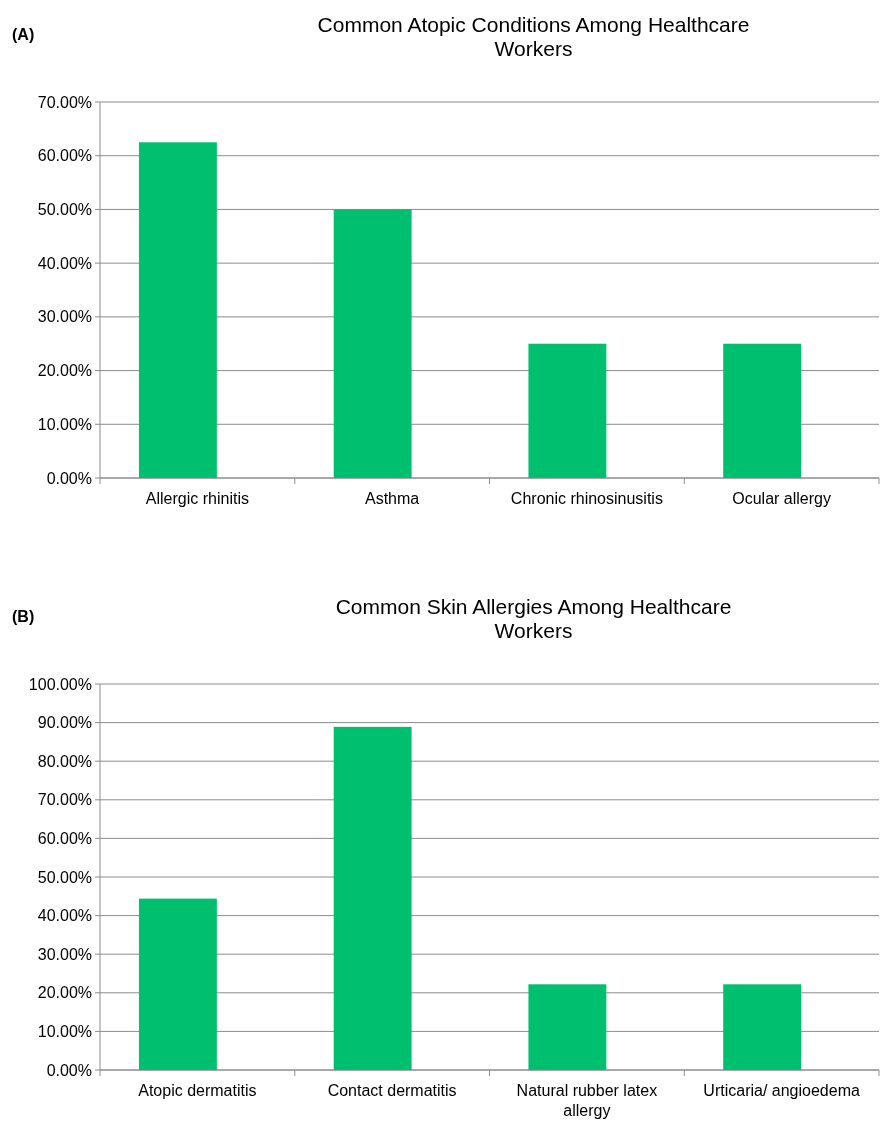 Image resolution: width=895 pixels, height=1138 pixels. I want to click on x-tick-label: Urticaria/ angioedema, so click(781, 1090).